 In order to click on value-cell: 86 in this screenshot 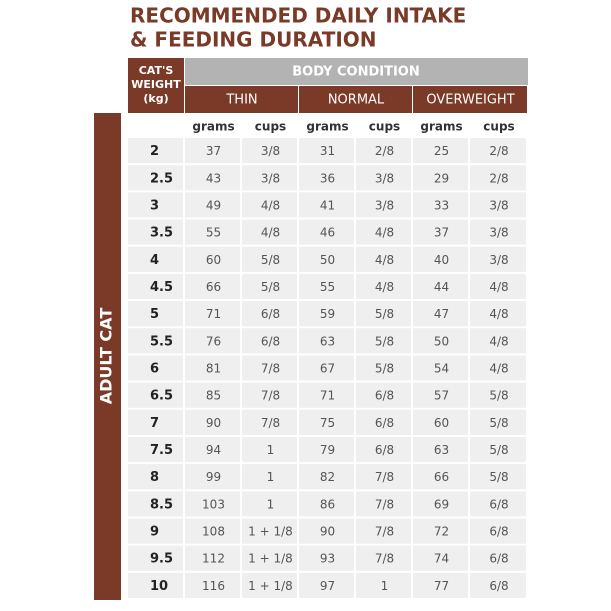, I will do `click(327, 504)`.